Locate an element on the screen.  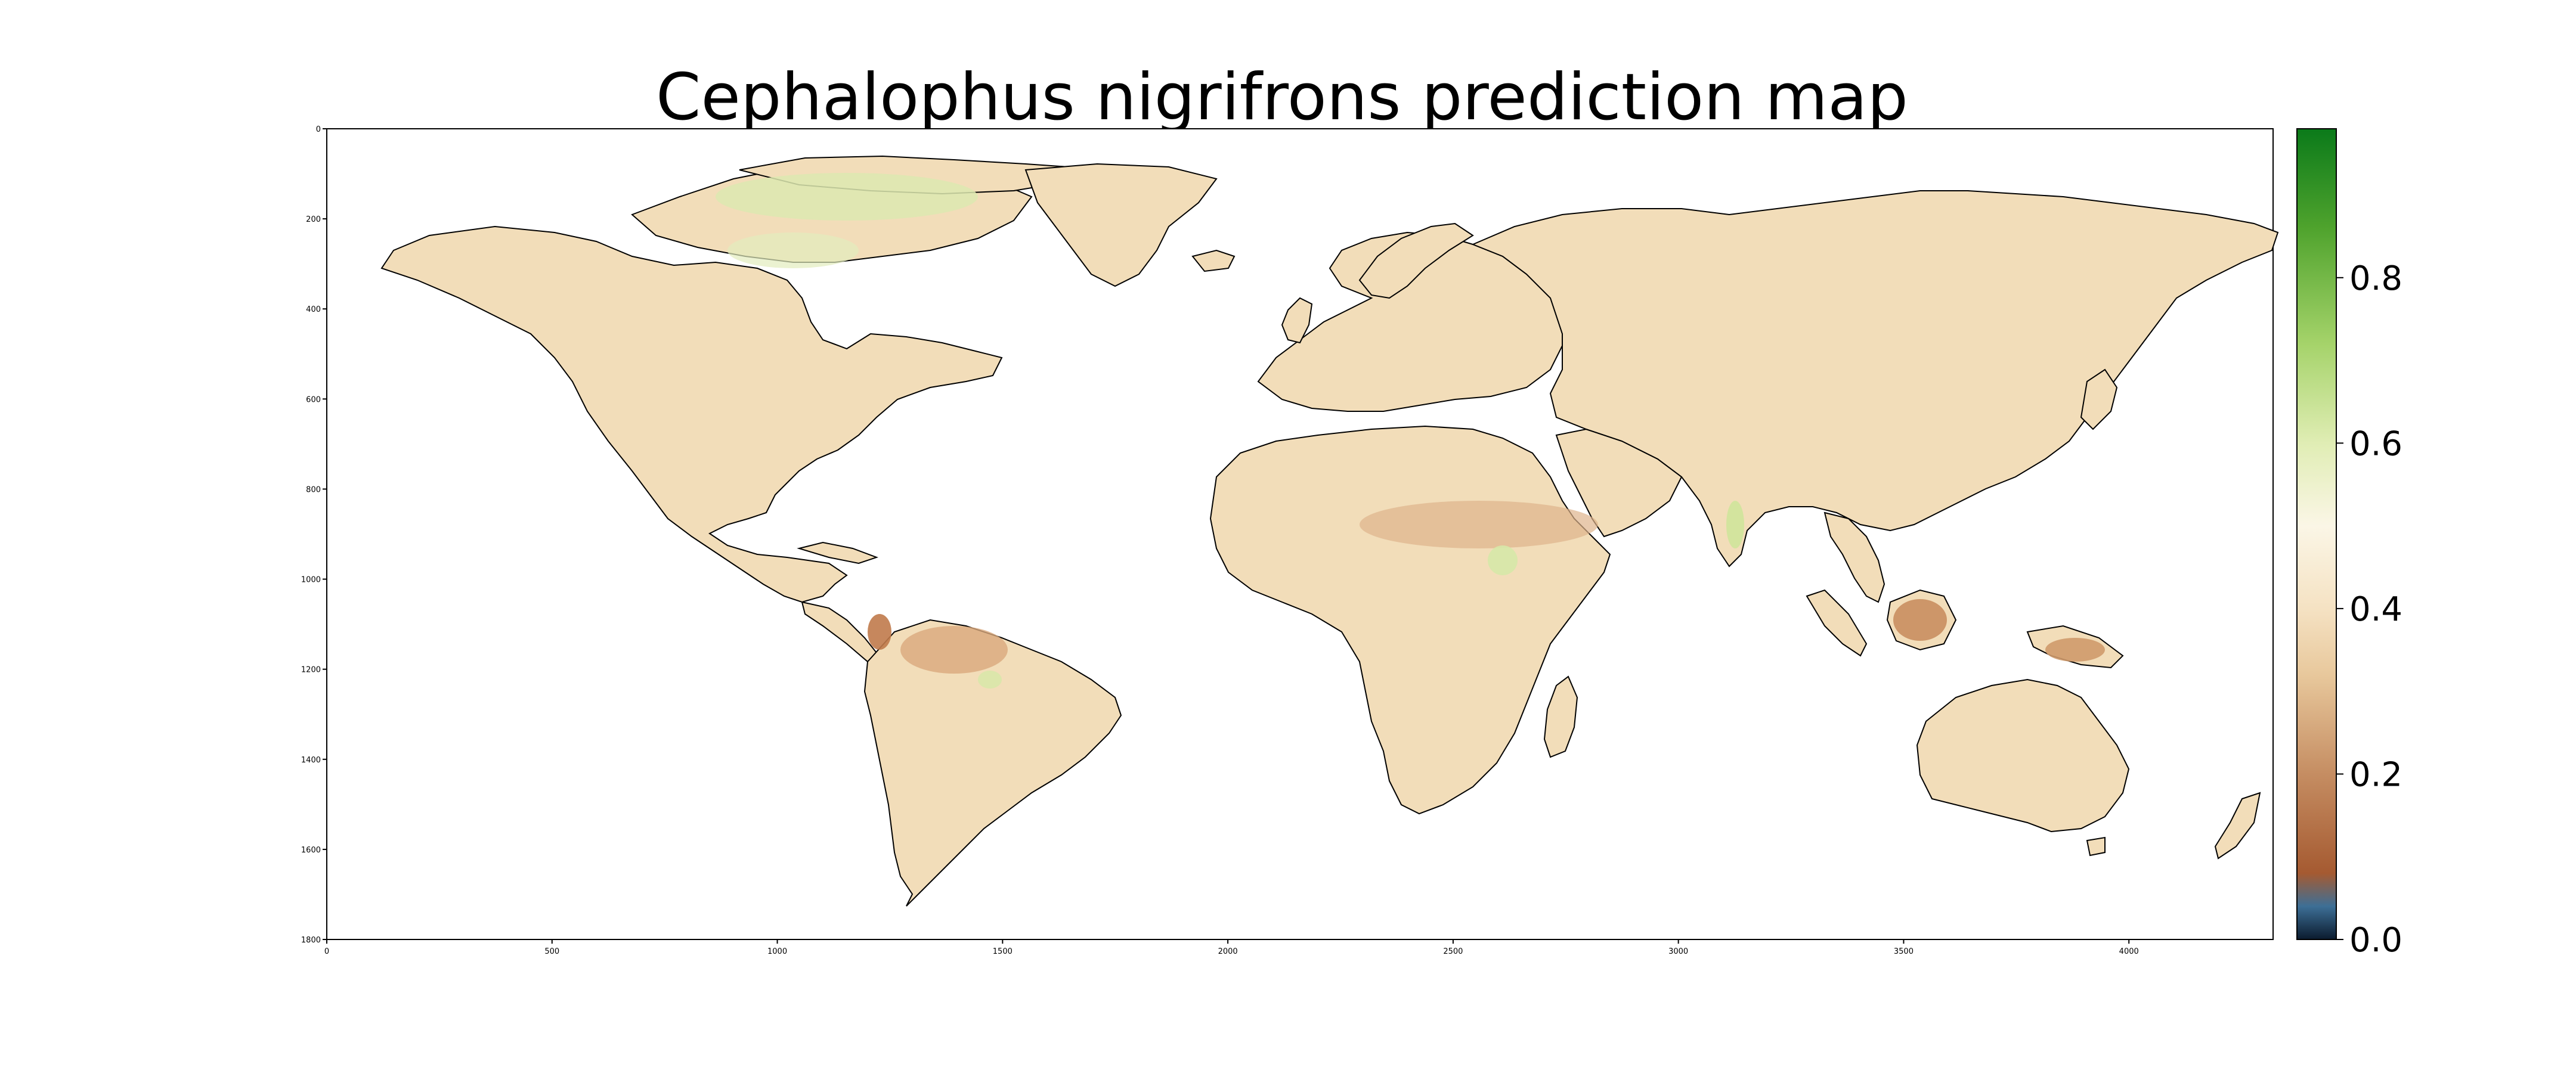
x-tick-label: 1500 is located at coordinates (1003, 951).